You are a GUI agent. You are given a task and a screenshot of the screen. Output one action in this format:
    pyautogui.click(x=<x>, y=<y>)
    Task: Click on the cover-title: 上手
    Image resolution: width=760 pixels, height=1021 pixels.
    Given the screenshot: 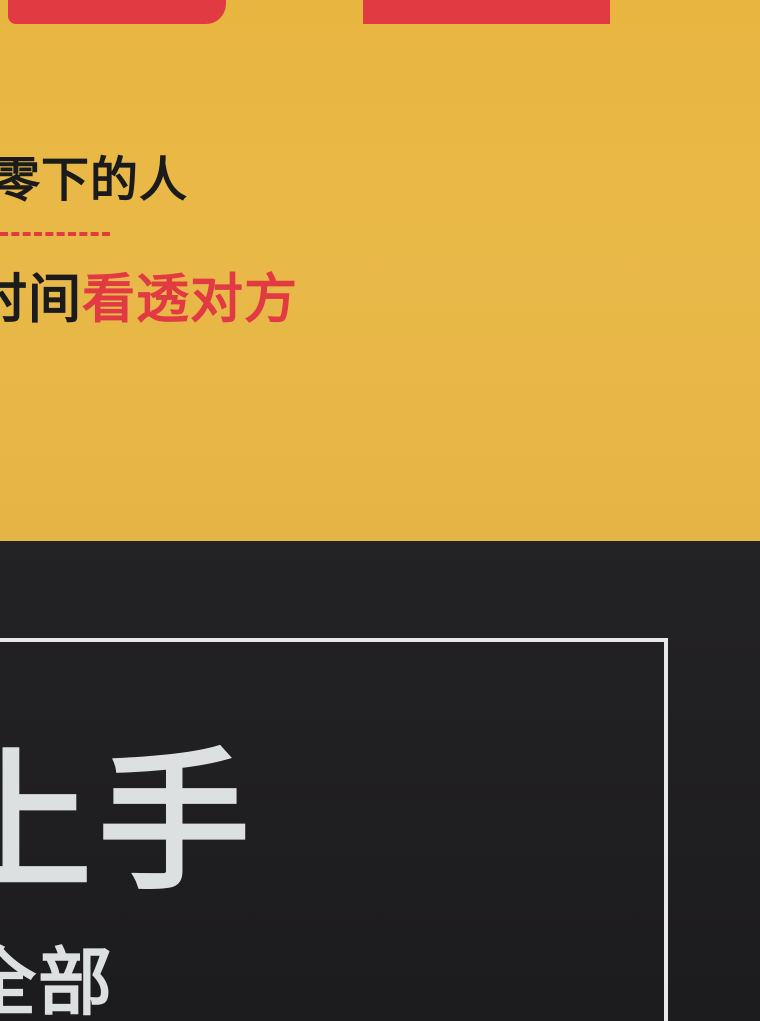 What is the action you would take?
    pyautogui.click(x=128, y=822)
    